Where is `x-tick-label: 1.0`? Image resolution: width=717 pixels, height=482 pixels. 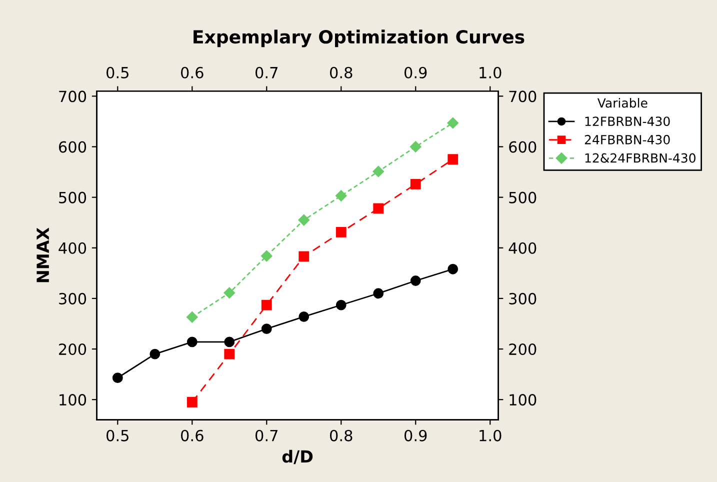 x-tick-label: 1.0 is located at coordinates (491, 436).